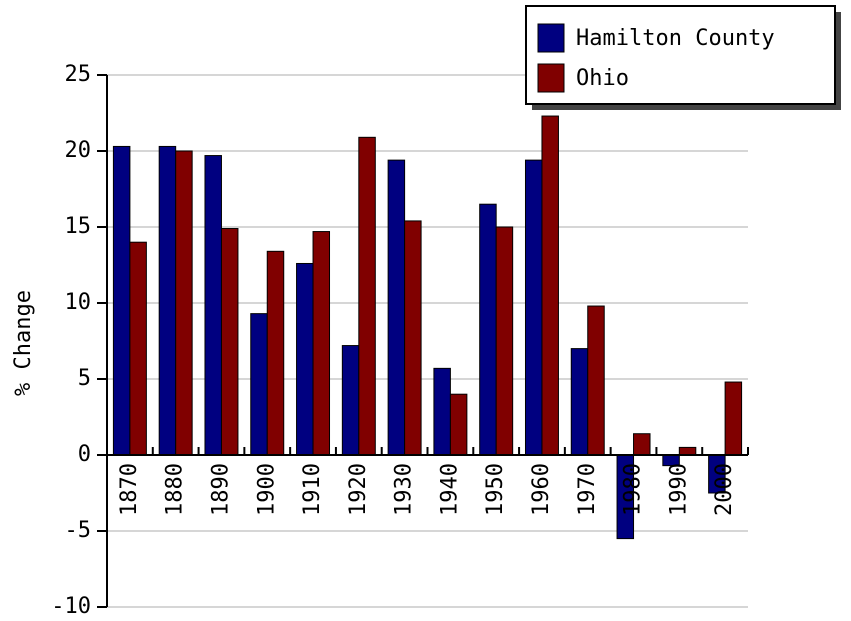 Image resolution: width=851 pixels, height=621 pixels. Describe the element at coordinates (78, 302) in the screenshot. I see `y-tick-label: 10` at that location.